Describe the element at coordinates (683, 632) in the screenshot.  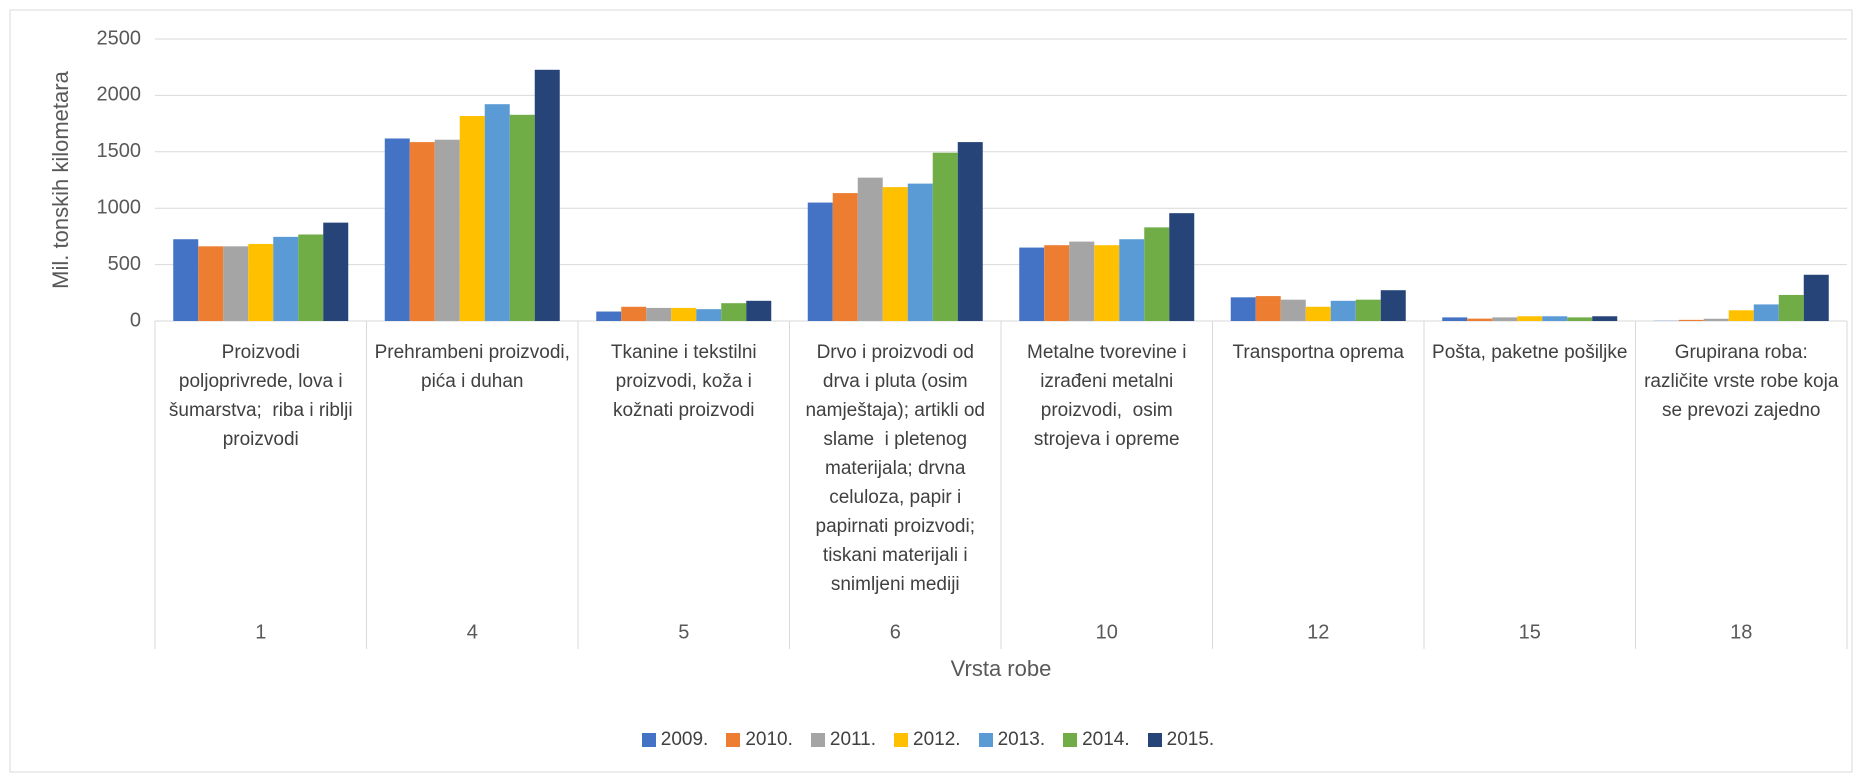
I see `x-tick-label: 5` at that location.